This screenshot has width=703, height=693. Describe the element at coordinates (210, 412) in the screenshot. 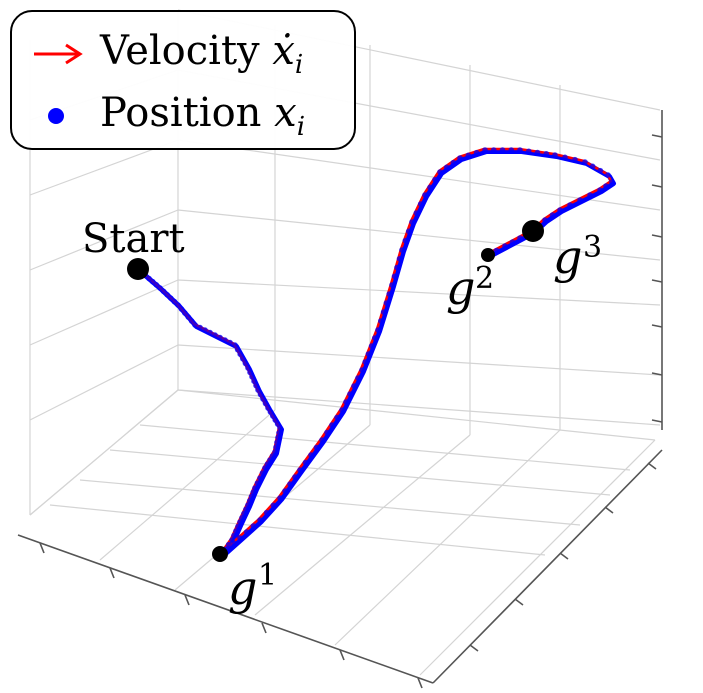

I see `trajectory-line` at that location.